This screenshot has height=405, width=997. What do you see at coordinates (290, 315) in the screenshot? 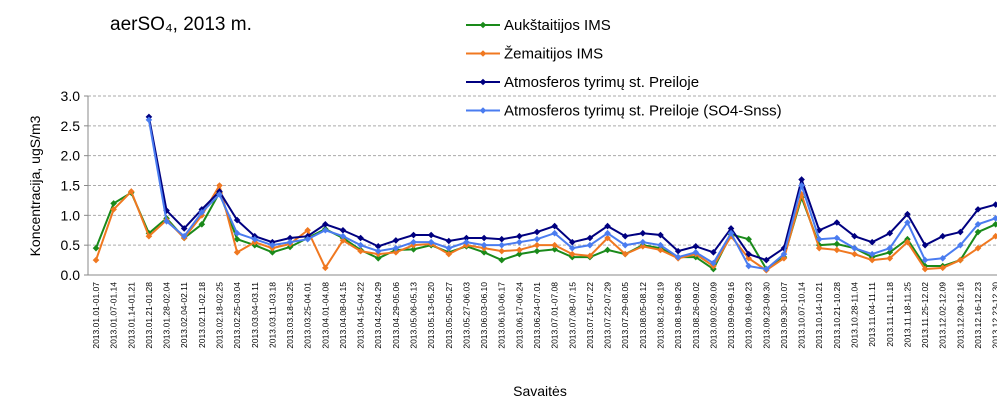
I see `x-tick-label: 2013.03.18-03.25` at bounding box center [290, 315].